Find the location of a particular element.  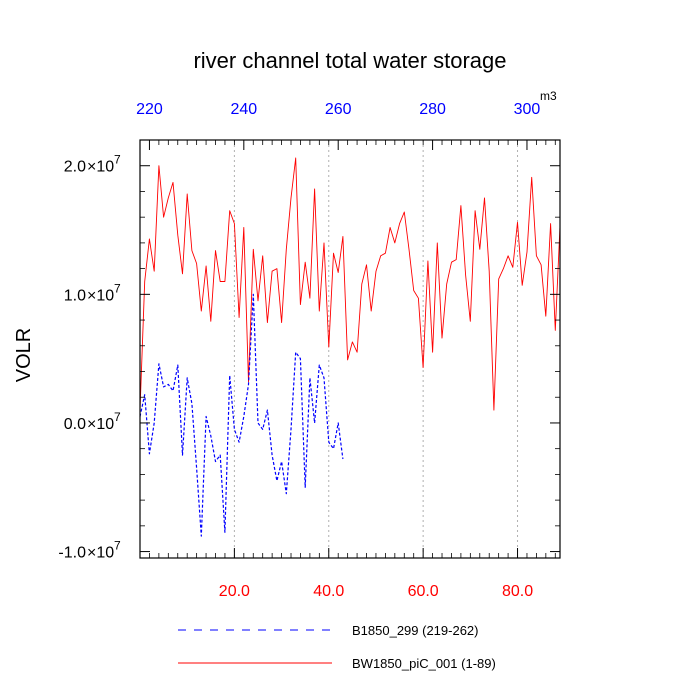

y-tick-label: 2.0 ×10 7 is located at coordinates (92, 164).